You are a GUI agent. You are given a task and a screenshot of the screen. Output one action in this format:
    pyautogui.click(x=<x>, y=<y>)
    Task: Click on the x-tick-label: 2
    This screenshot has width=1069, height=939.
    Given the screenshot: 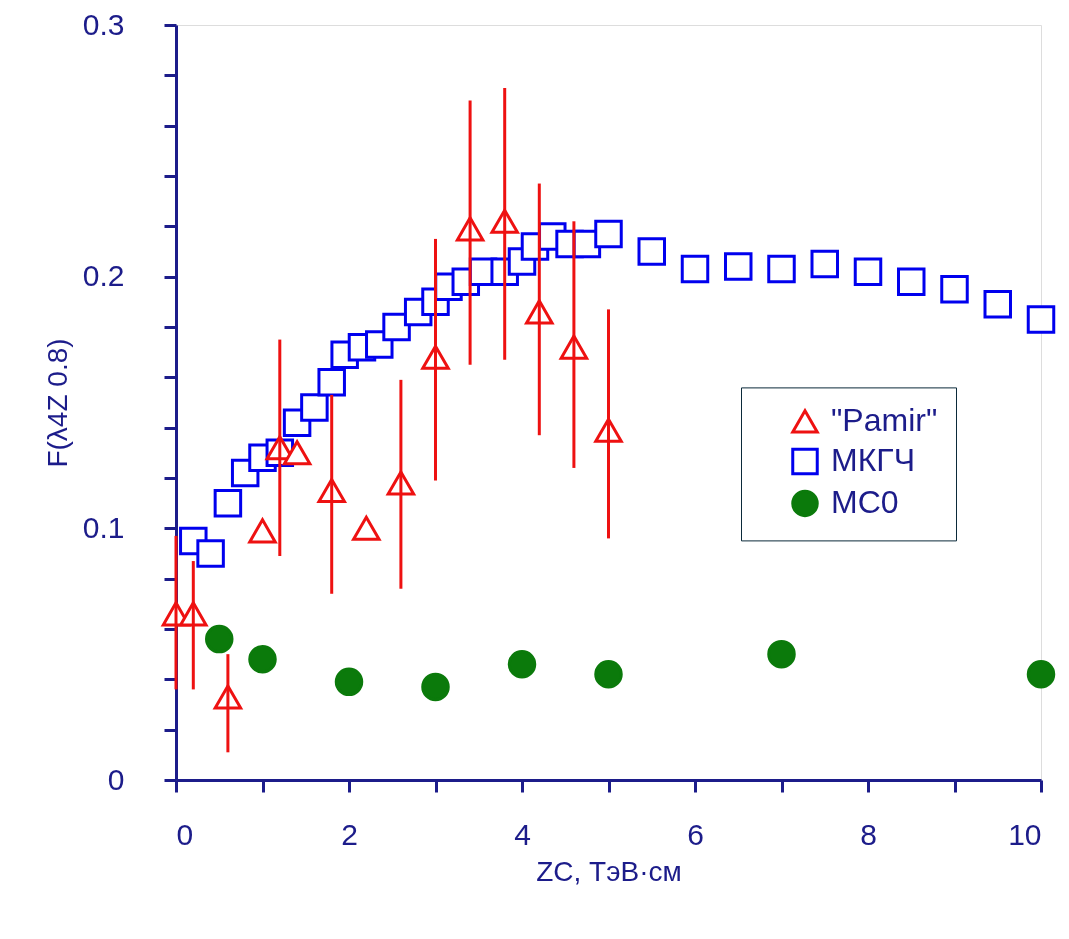 What is the action you would take?
    pyautogui.click(x=349, y=834)
    